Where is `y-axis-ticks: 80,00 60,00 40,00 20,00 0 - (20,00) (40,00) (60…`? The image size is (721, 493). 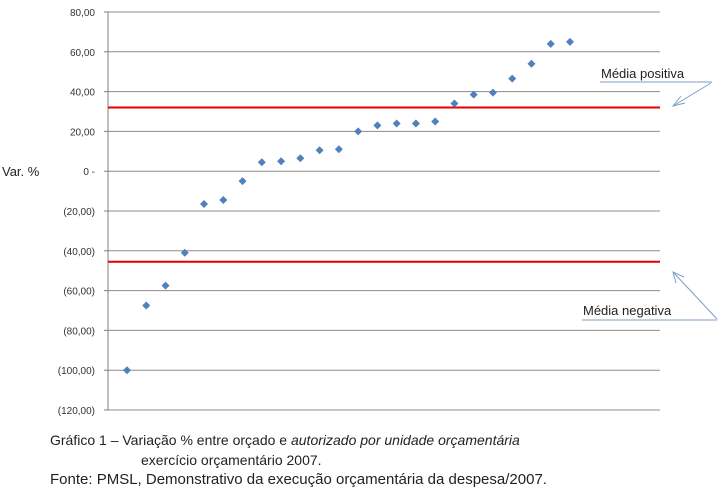
y-axis-ticks: 80,00 60,00 40,00 20,00 0 - (20,00) (40,00) (60… is located at coordinates (83, 212).